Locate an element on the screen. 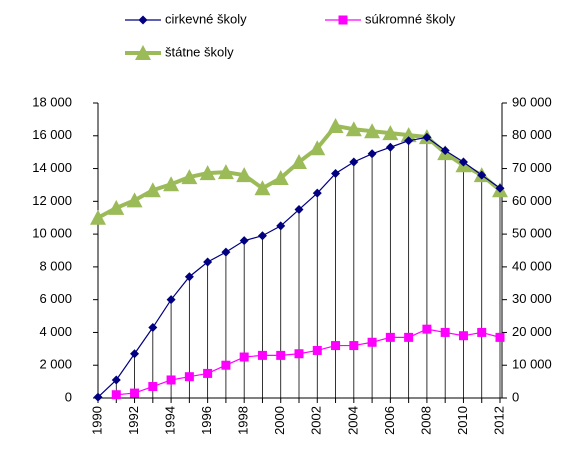 This screenshot has width=584, height=450. y-tick-label: 0 is located at coordinates (68, 396).